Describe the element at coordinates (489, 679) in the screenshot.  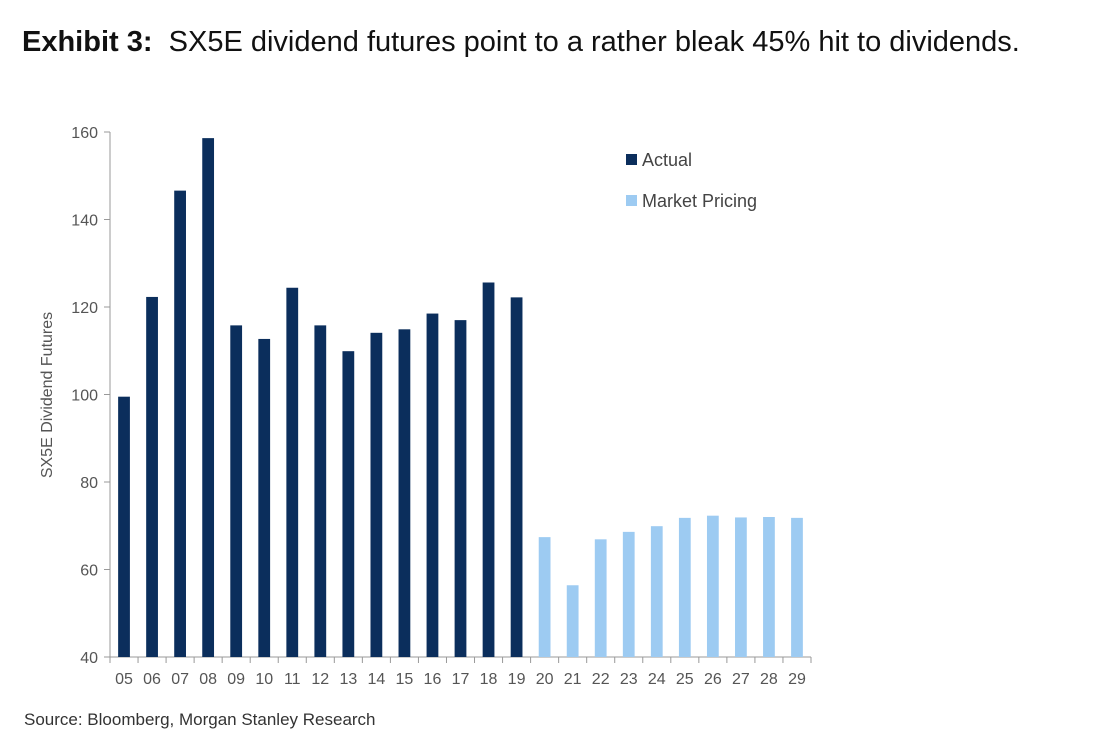
I see `x-tick-label: 18` at that location.